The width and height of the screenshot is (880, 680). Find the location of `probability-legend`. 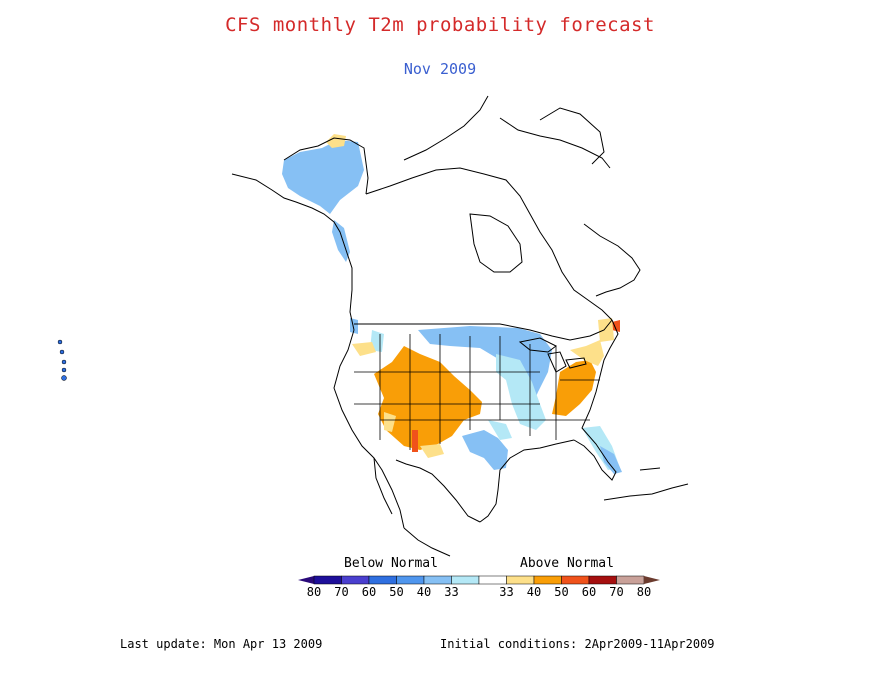

probability-legend is located at coordinates (479, 580).